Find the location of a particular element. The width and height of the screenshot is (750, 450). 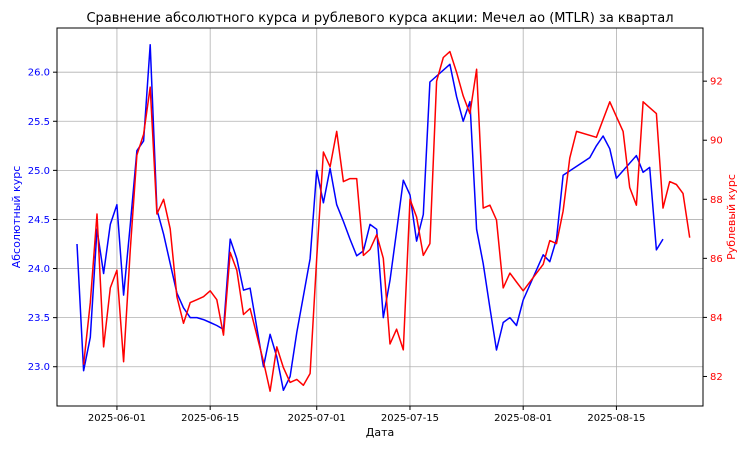

x-tick-label: 2025-08-01 is located at coordinates (523, 418).